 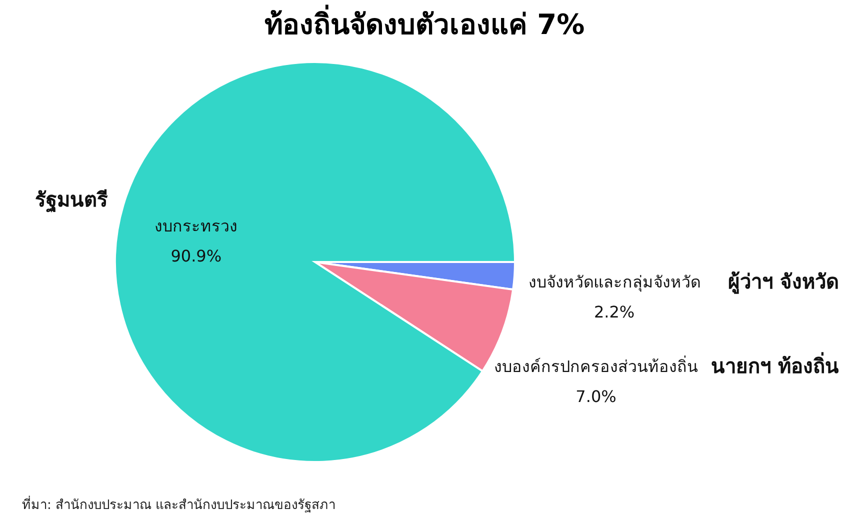 I want to click on text: ที่มา: สำนักงบประมาณ และสำนักงบประมาณของรัฐสภา, so click(x=179, y=504).